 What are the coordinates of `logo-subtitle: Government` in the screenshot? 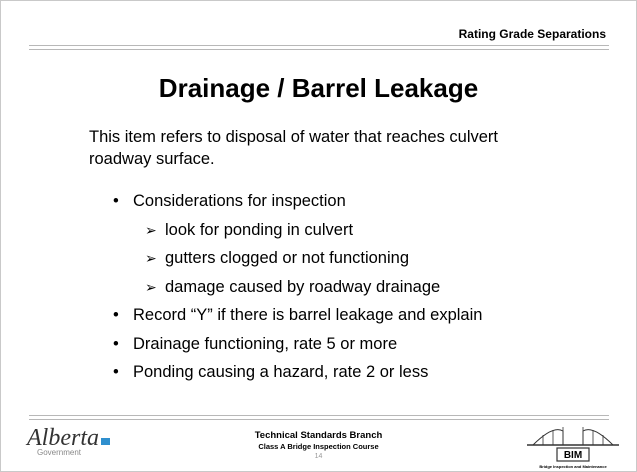 It's located at (59, 452).